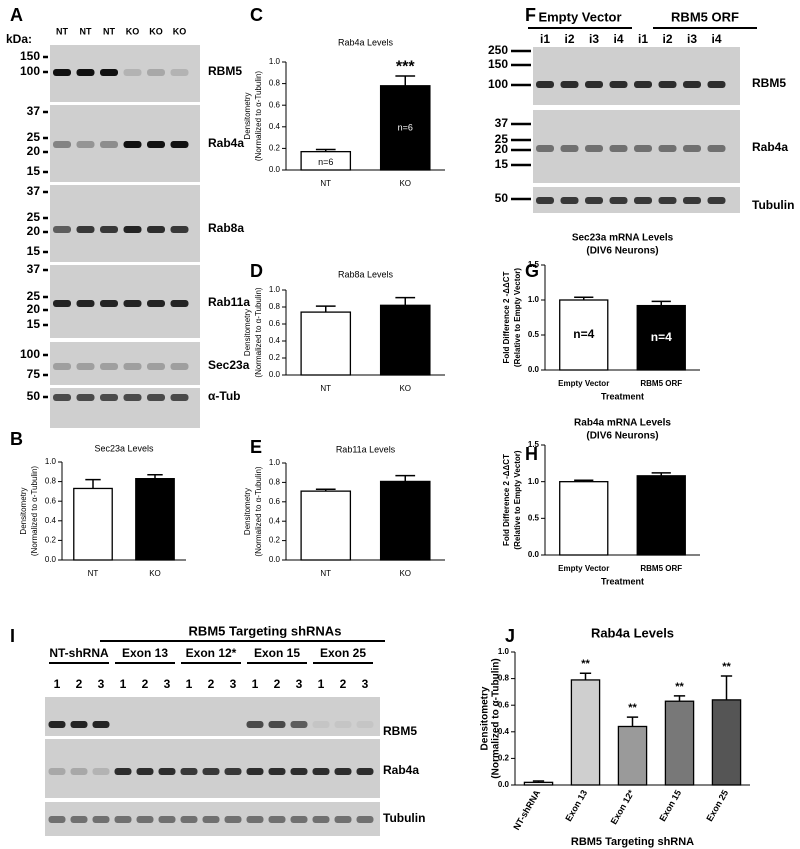 The image size is (800, 849). Describe the element at coordinates (618, 39) in the screenshot. I see `lane-label: i4` at that location.